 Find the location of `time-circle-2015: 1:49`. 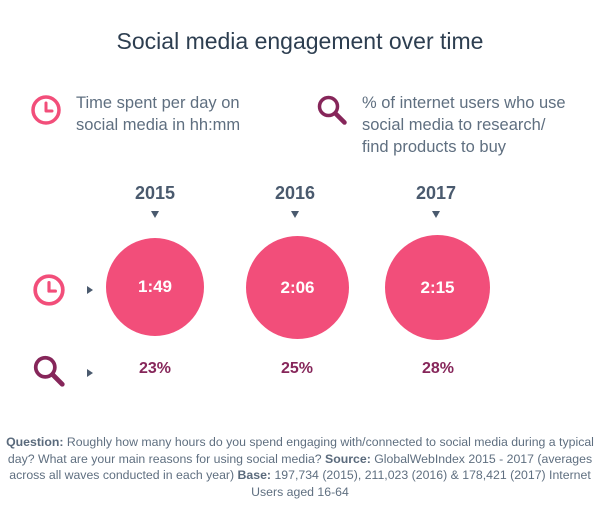

time-circle-2015: 1:49 is located at coordinates (155, 287).